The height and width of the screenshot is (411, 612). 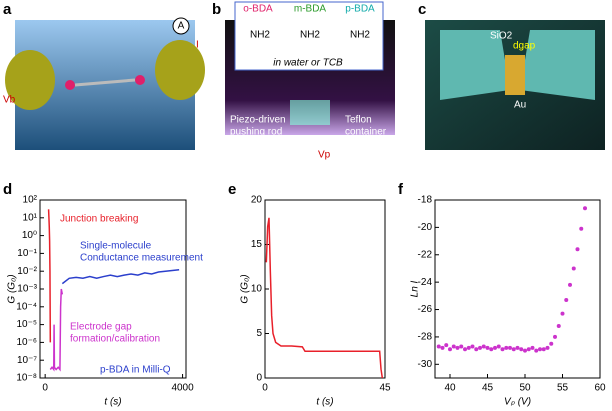 I want to click on panel-letter: d, so click(x=7, y=189).